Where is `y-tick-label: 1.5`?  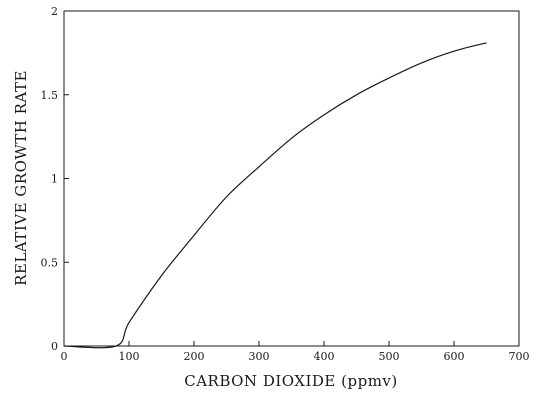 y-tick-label: 1.5 is located at coordinates (50, 95).